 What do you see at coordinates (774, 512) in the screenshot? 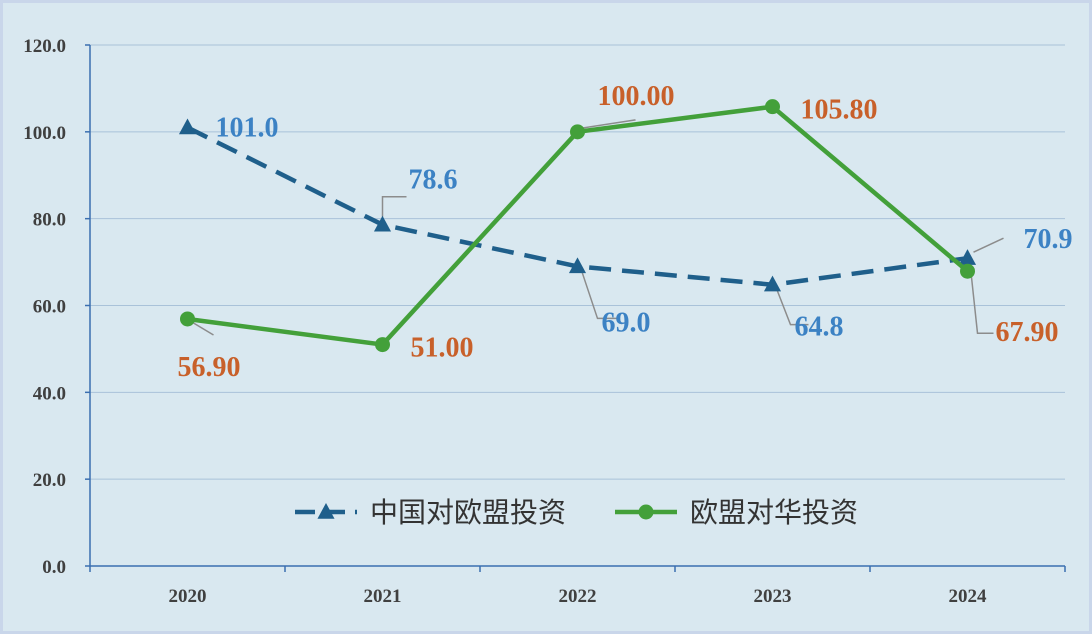
I see `legend-label: 欧盟对华投资` at bounding box center [774, 512].